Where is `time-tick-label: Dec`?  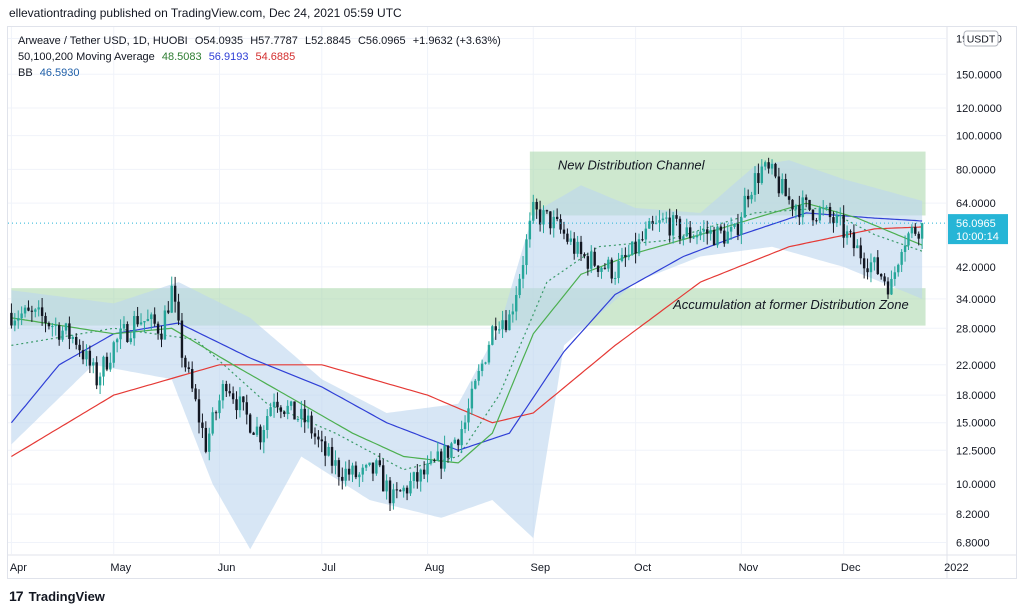 time-tick-label: Dec is located at coordinates (851, 568).